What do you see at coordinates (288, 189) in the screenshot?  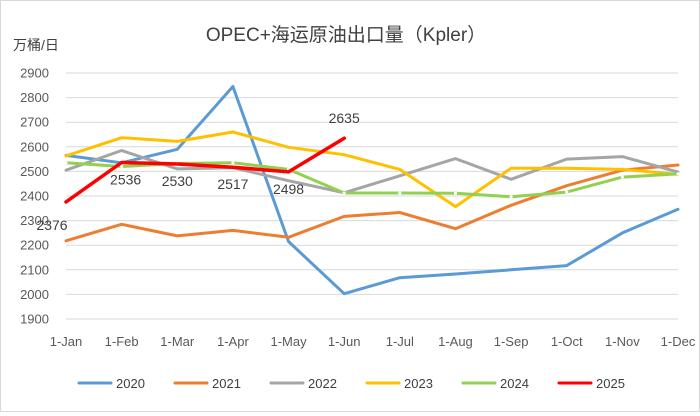 I see `data-label: 2498` at bounding box center [288, 189].